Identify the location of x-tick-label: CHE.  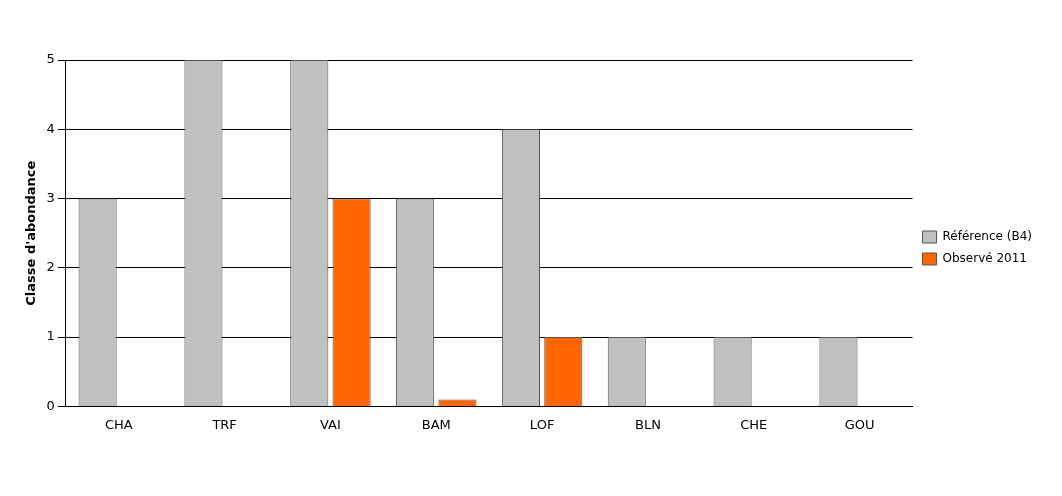
(754, 424).